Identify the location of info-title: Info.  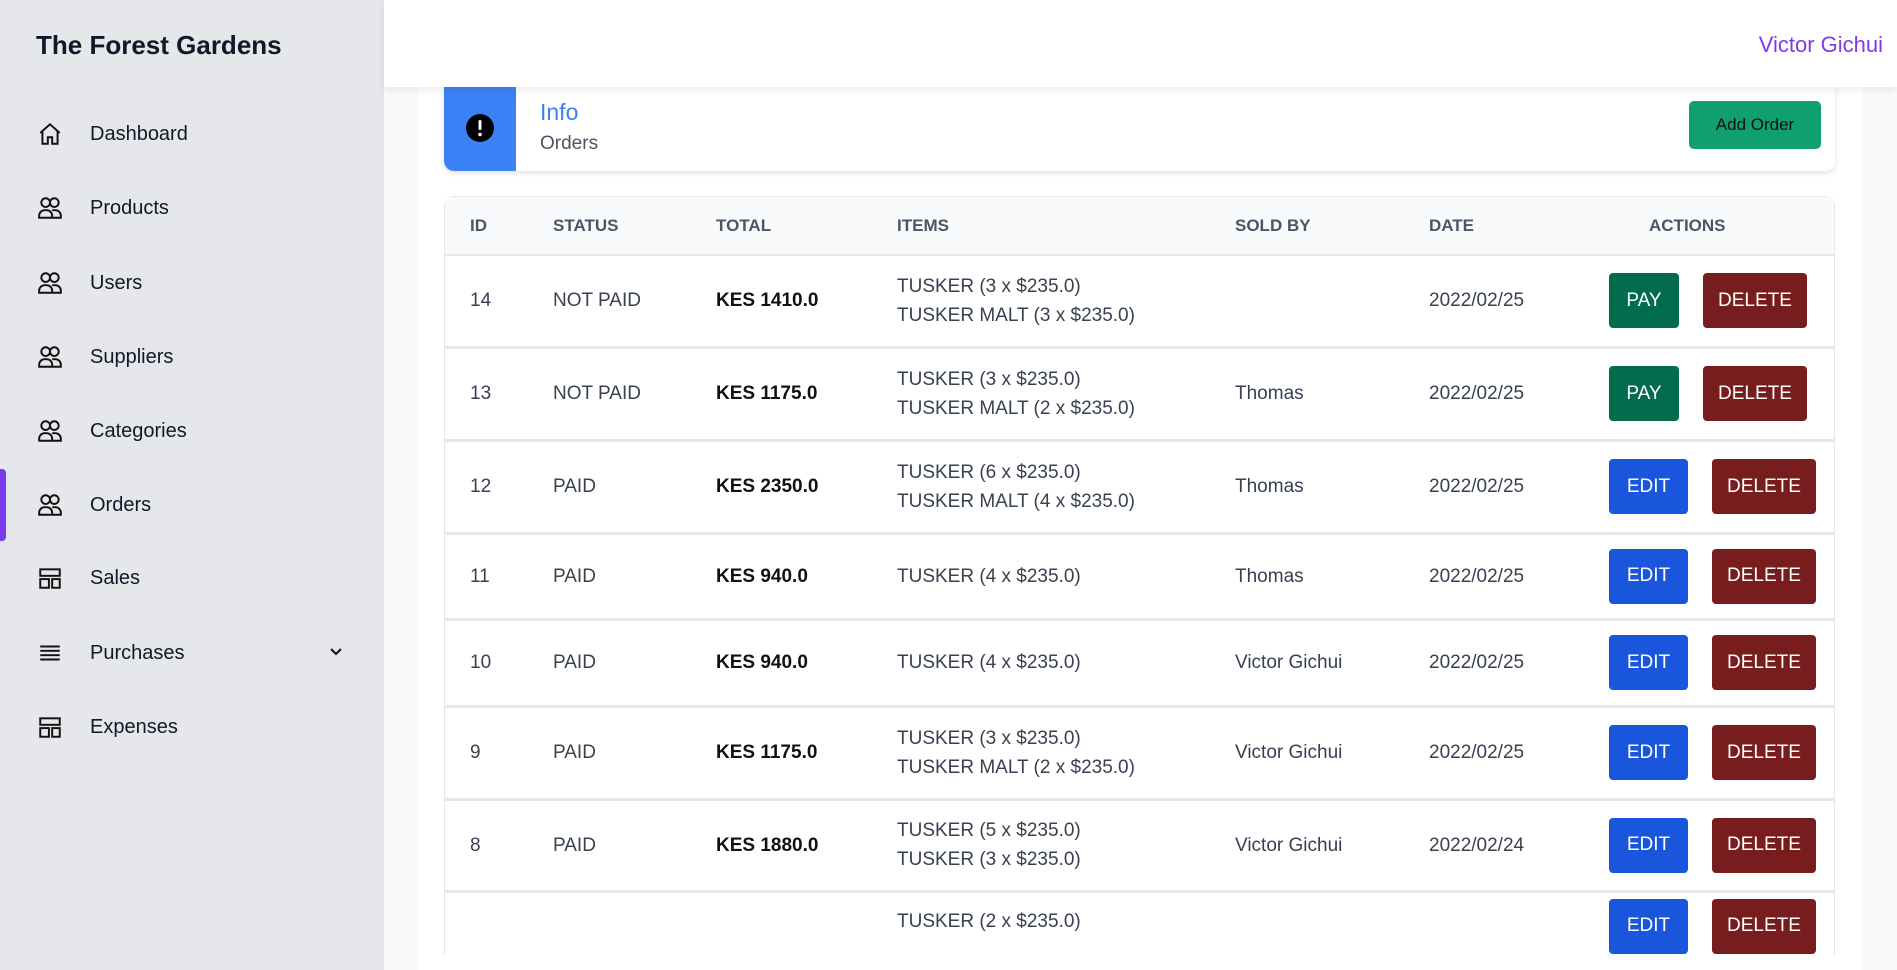
(559, 112).